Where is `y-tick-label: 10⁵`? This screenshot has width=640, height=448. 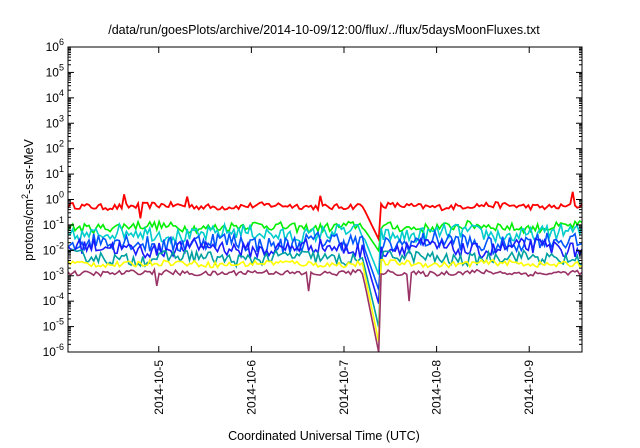 y-tick-label: 10⁵ is located at coordinates (55, 70).